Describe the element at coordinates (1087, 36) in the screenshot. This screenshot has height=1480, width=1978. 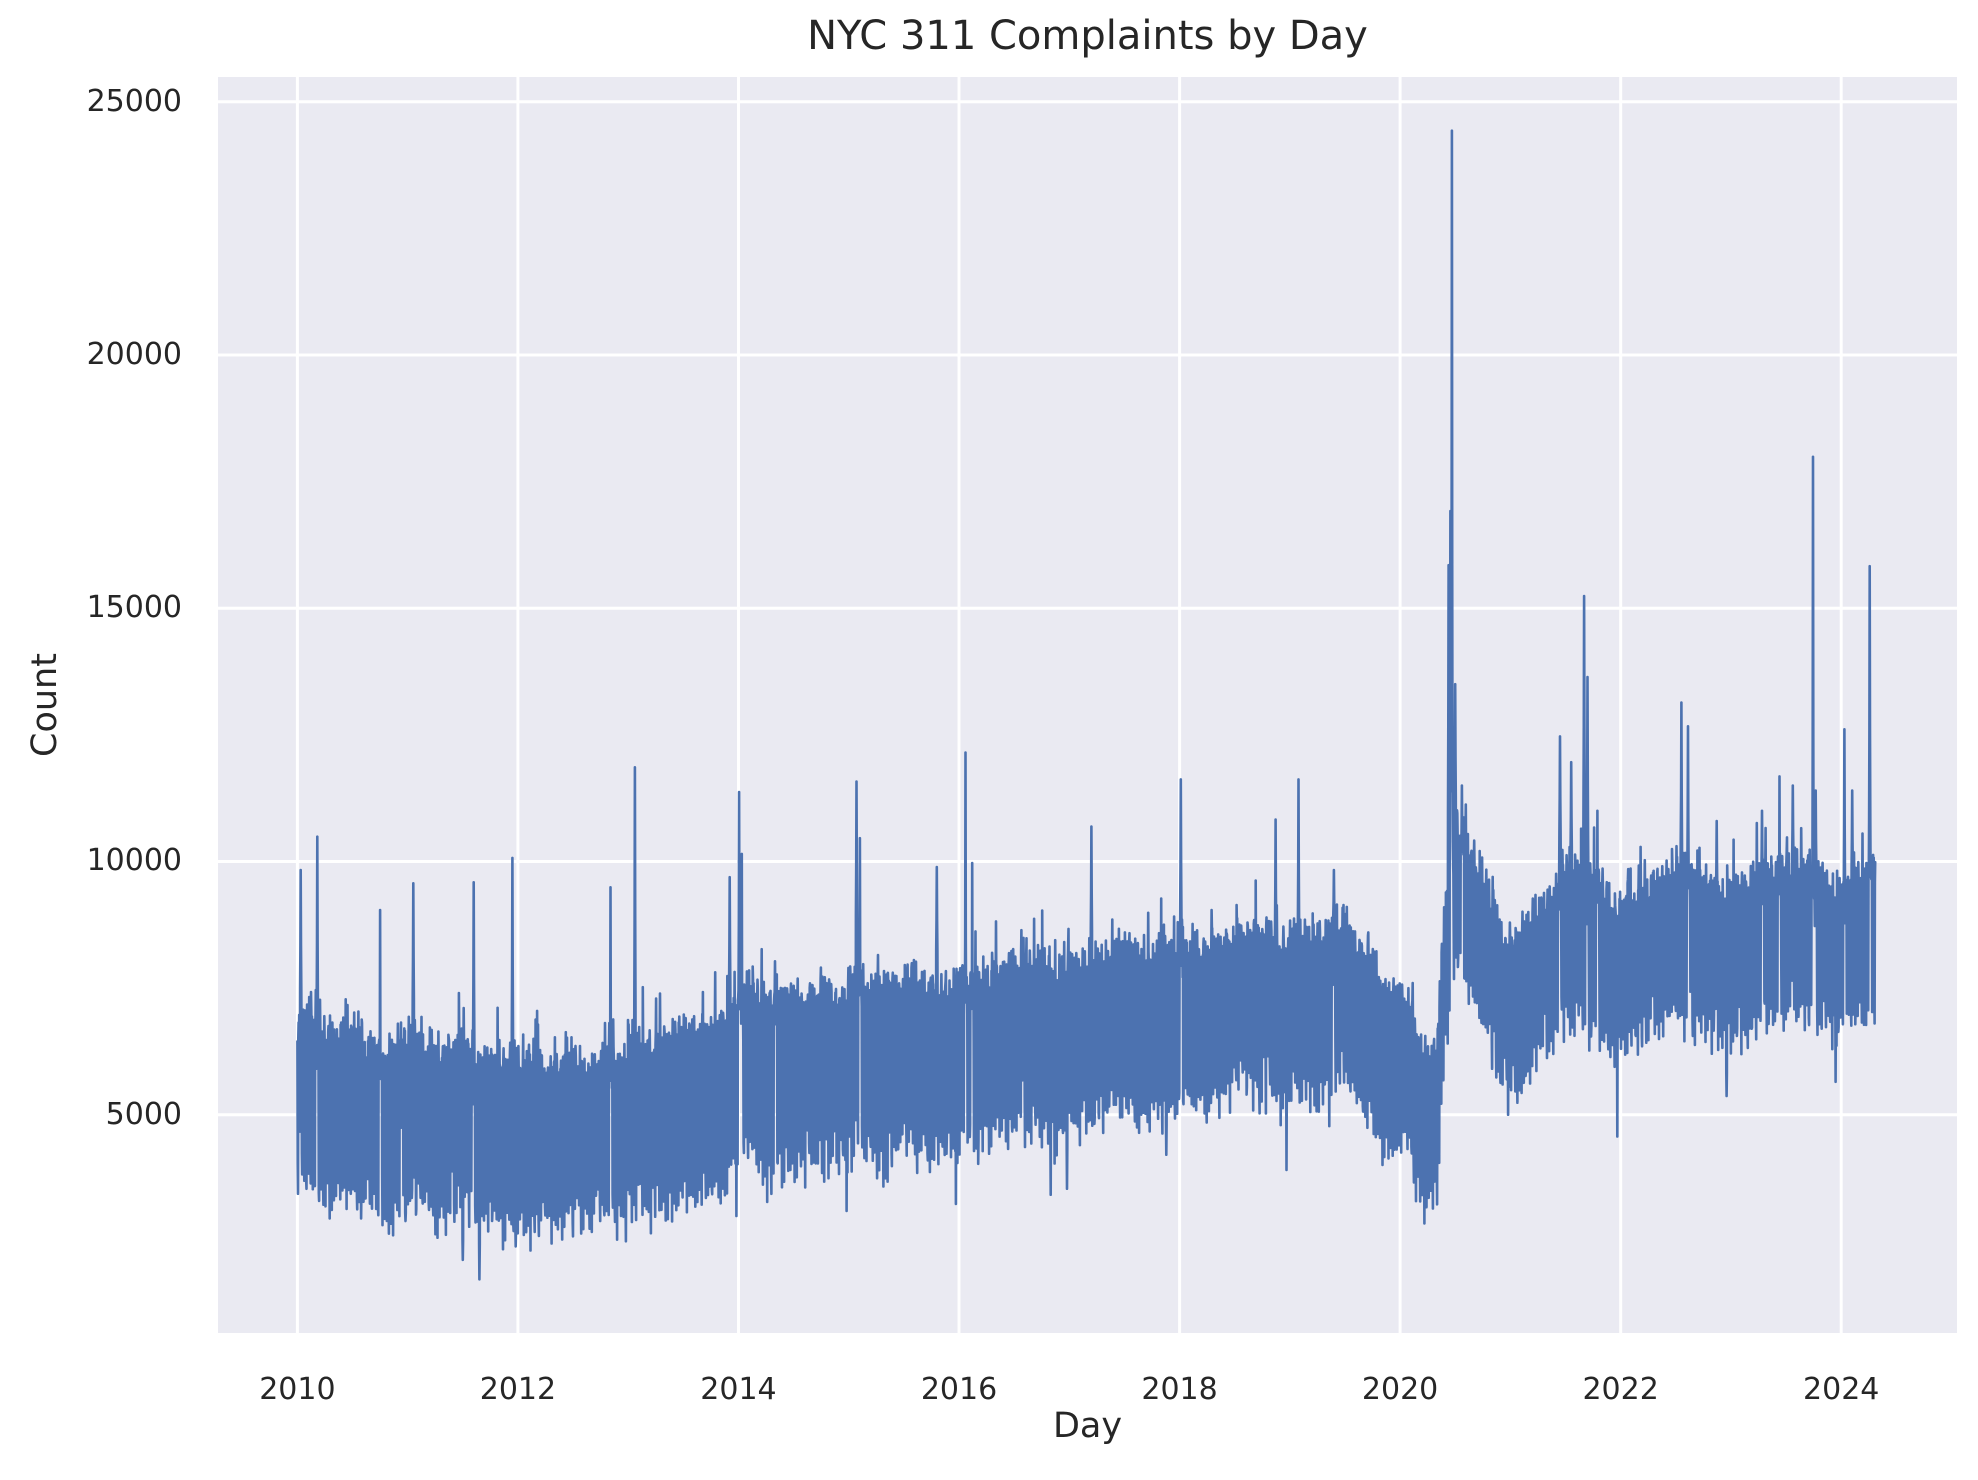
I see `chart-title: NYC 311 Complaints by Day` at that location.